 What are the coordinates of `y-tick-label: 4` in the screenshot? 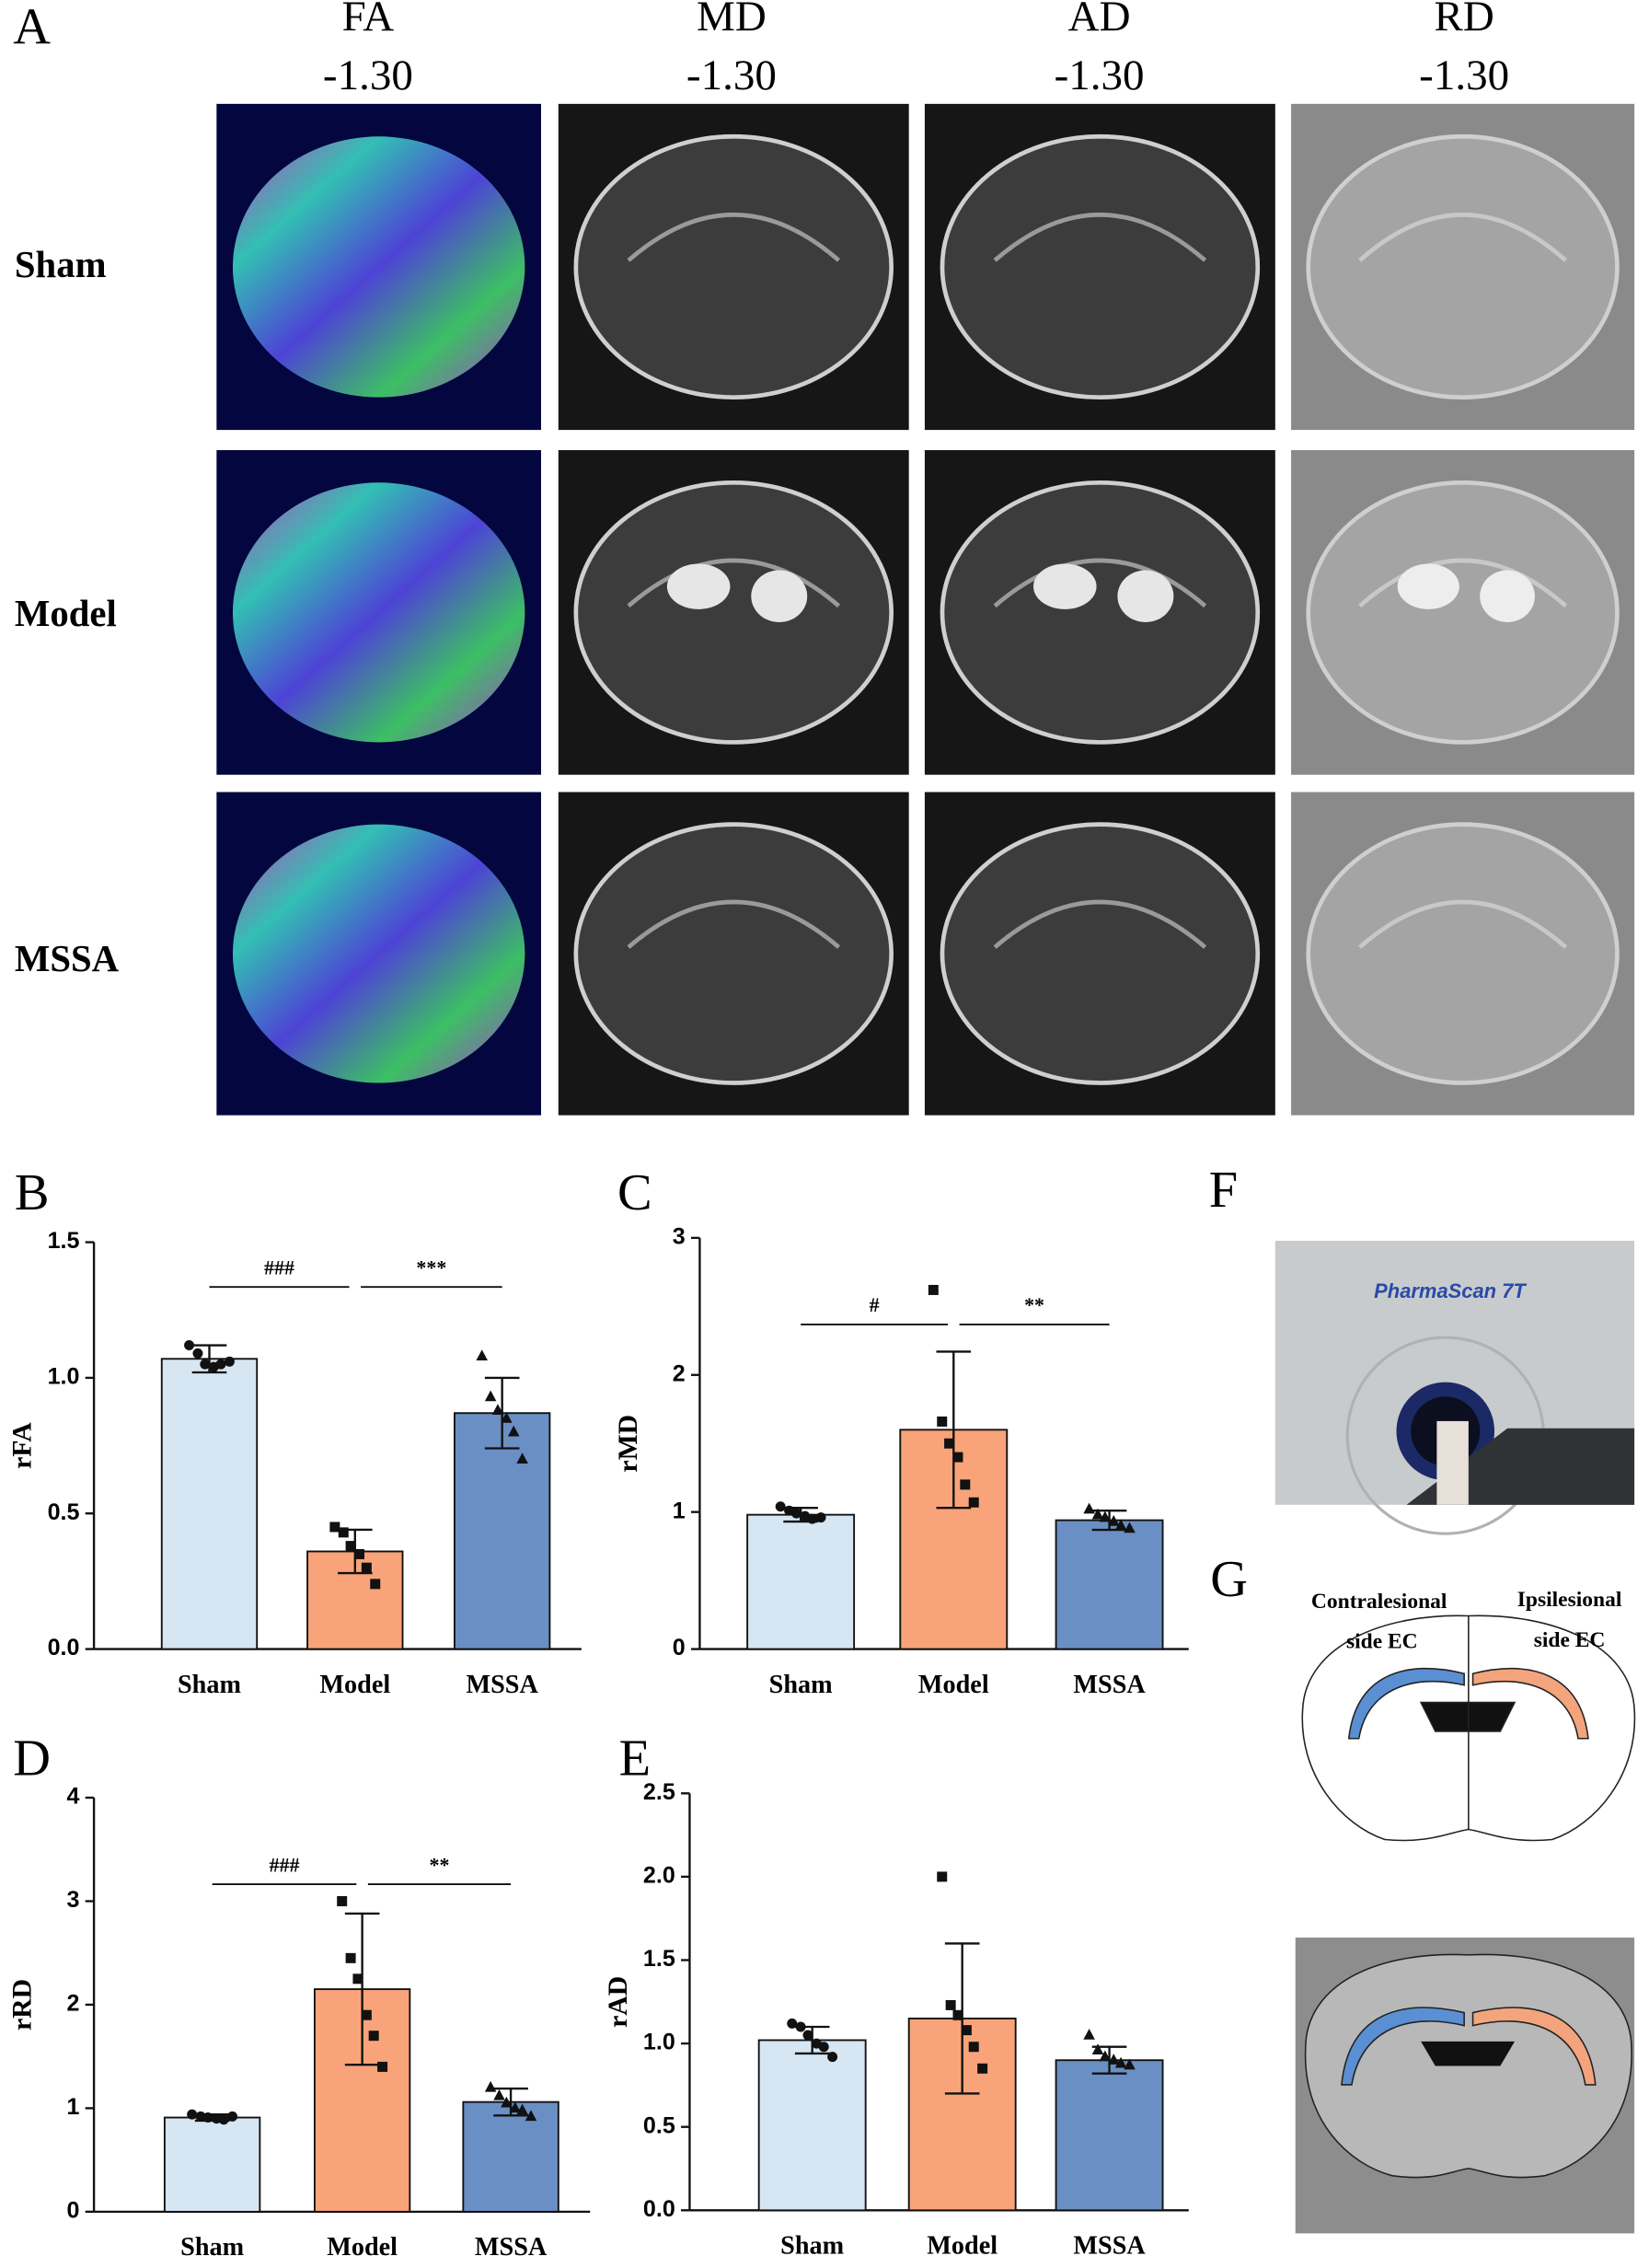 It's located at (72, 1797).